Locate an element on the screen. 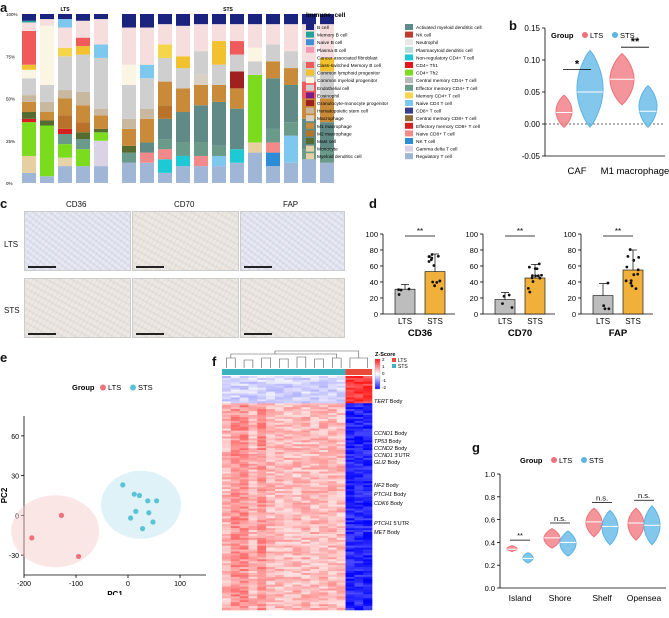 The height and width of the screenshot is (618, 669). legend-marker-lts is located at coordinates (554, 460).